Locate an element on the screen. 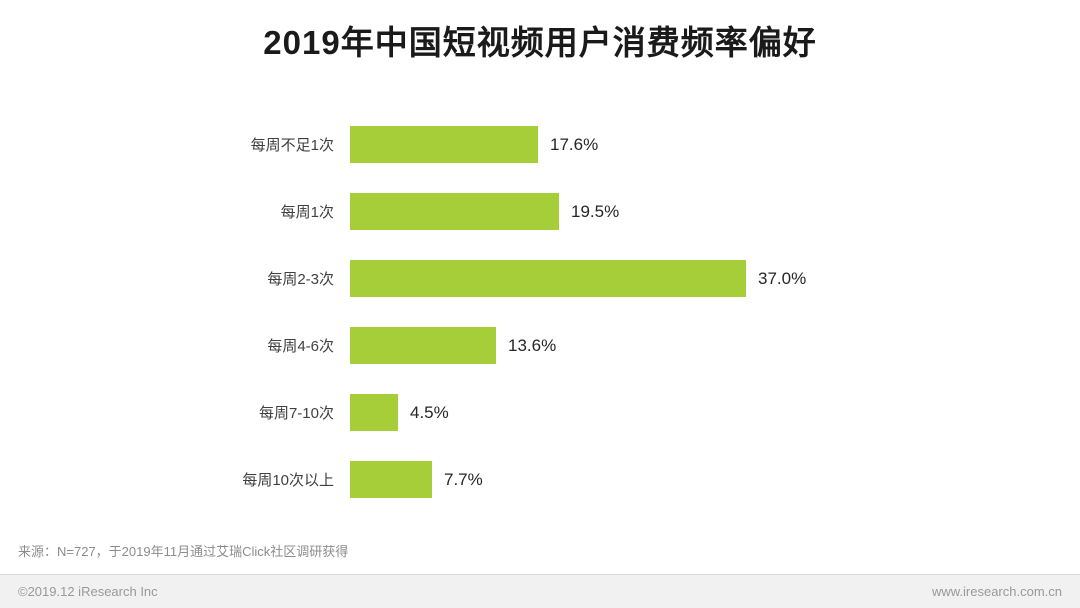 The width and height of the screenshot is (1080, 608). bar-row: 每周7-10次 4.5% is located at coordinates (540, 412).